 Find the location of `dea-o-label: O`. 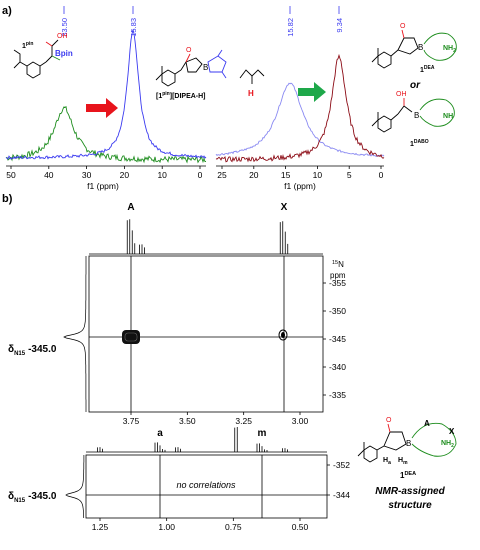

dea-o-label: O is located at coordinates (403, 26).